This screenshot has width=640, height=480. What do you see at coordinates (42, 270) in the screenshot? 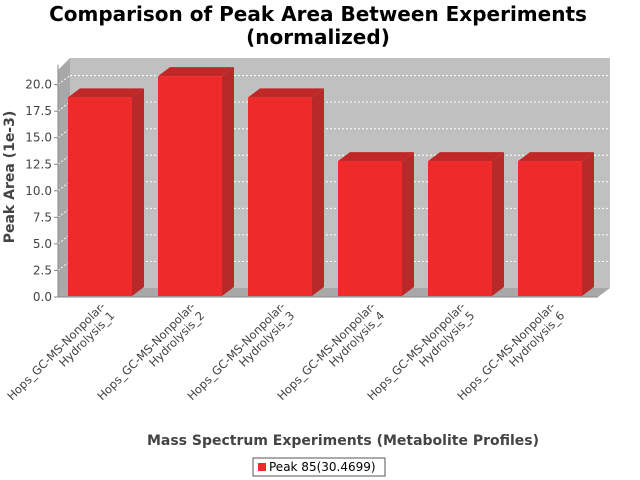
I see `y-tick-label: 2.5` at bounding box center [42, 270].